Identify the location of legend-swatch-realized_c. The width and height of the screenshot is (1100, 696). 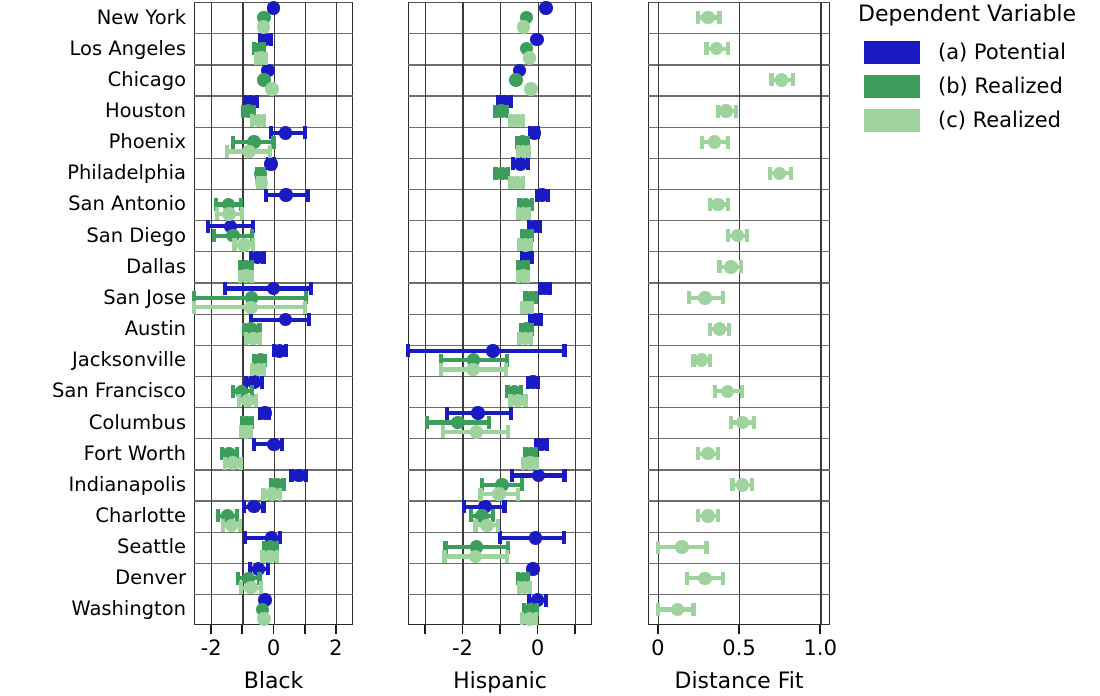
(892, 120).